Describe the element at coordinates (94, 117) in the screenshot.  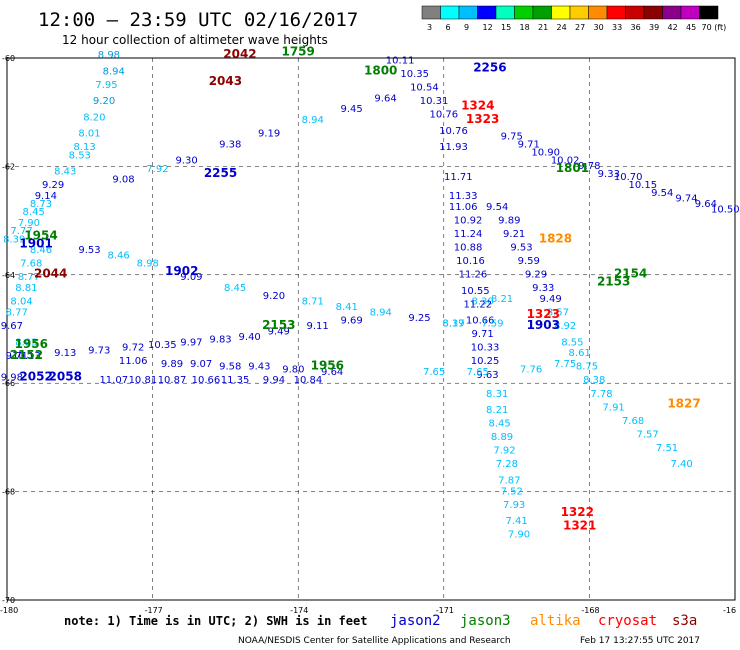
I see `swh-value: 8.20` at that location.